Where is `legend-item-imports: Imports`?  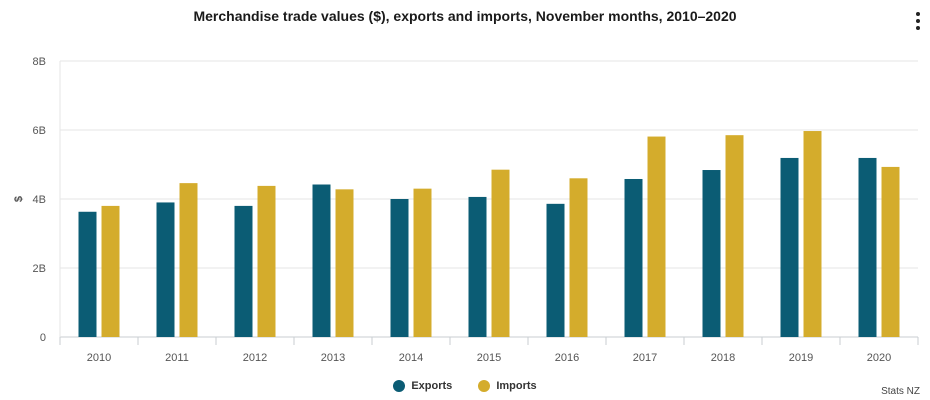
legend-item-imports: Imports is located at coordinates (507, 386).